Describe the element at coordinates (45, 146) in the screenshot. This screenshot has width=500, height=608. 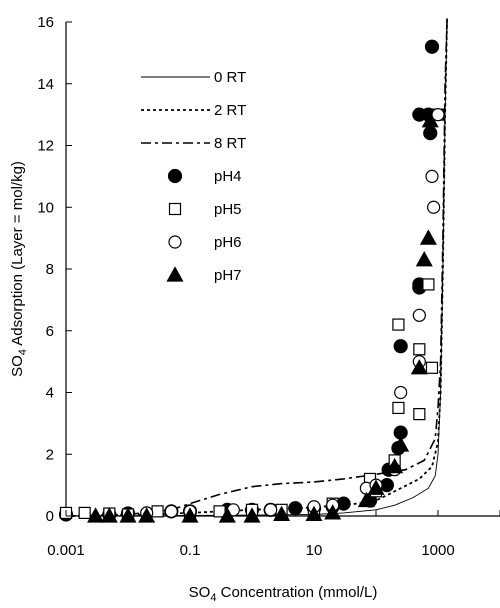
I see `y-tick-label: 12` at that location.